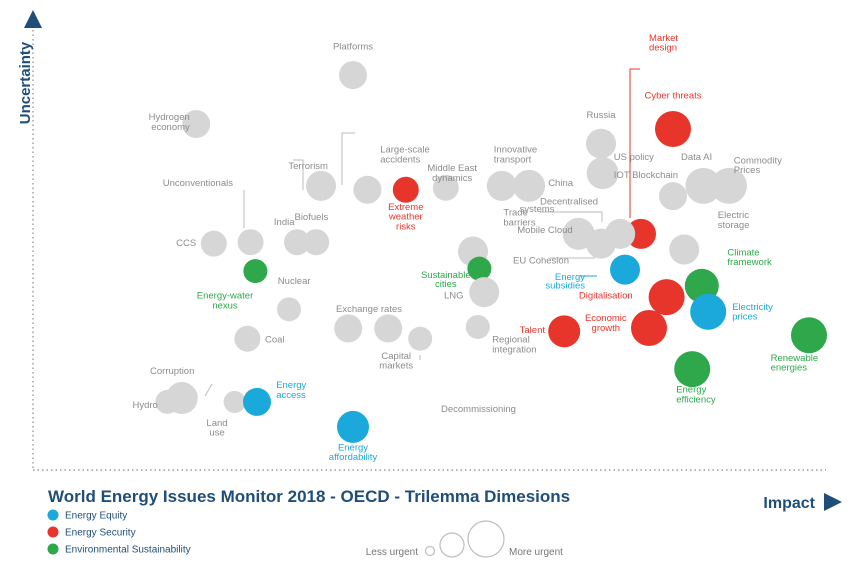 The width and height of the screenshot is (850, 568). Describe the element at coordinates (420, 338) in the screenshot. I see `bubble-capital-markets` at that location.